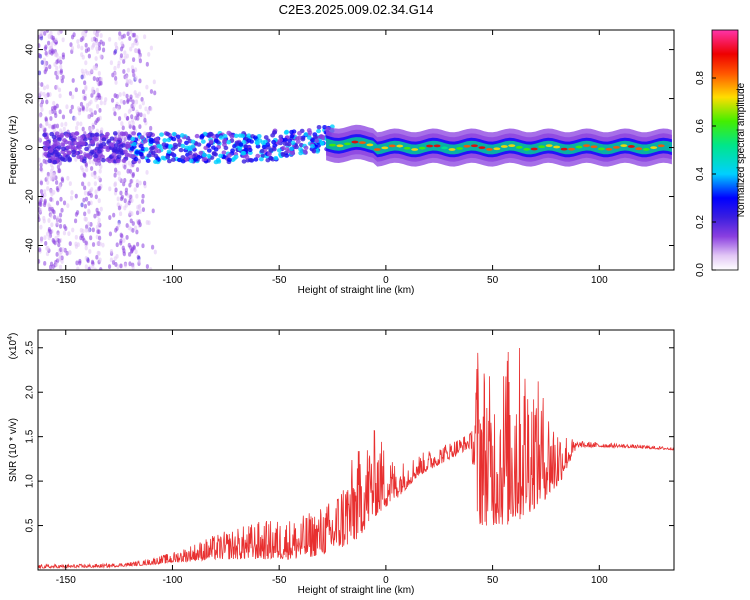 Image resolution: width=750 pixels, height=600 pixels. I want to click on colorbar-tick-label: 0.0, so click(700, 270).